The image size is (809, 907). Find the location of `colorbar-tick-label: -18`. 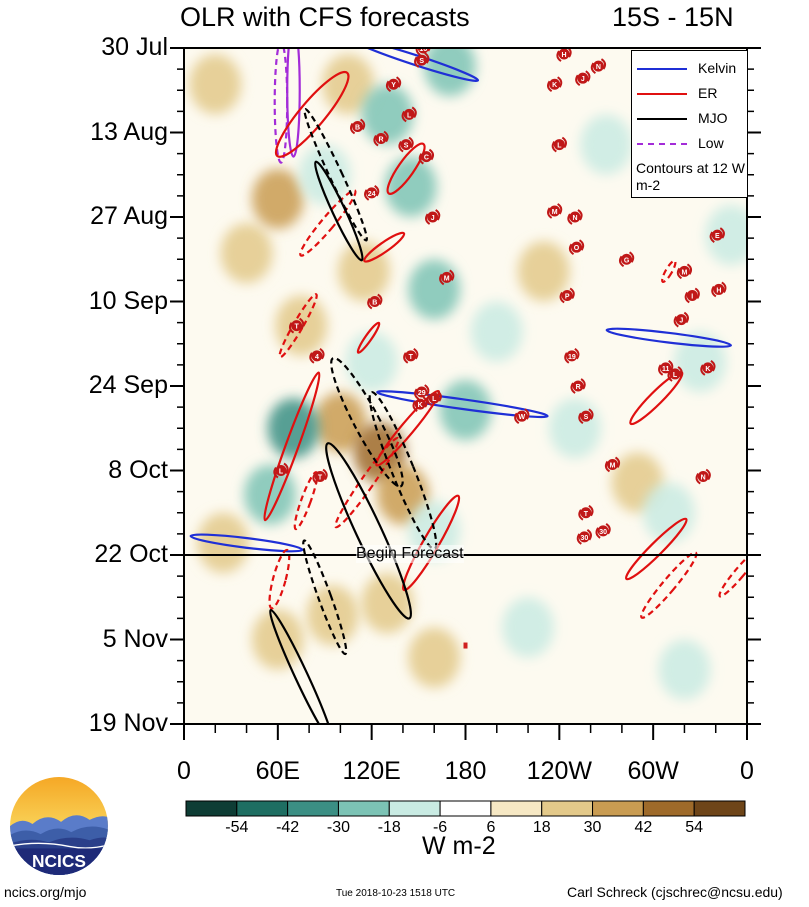

colorbar-tick-label: -18 is located at coordinates (389, 827).